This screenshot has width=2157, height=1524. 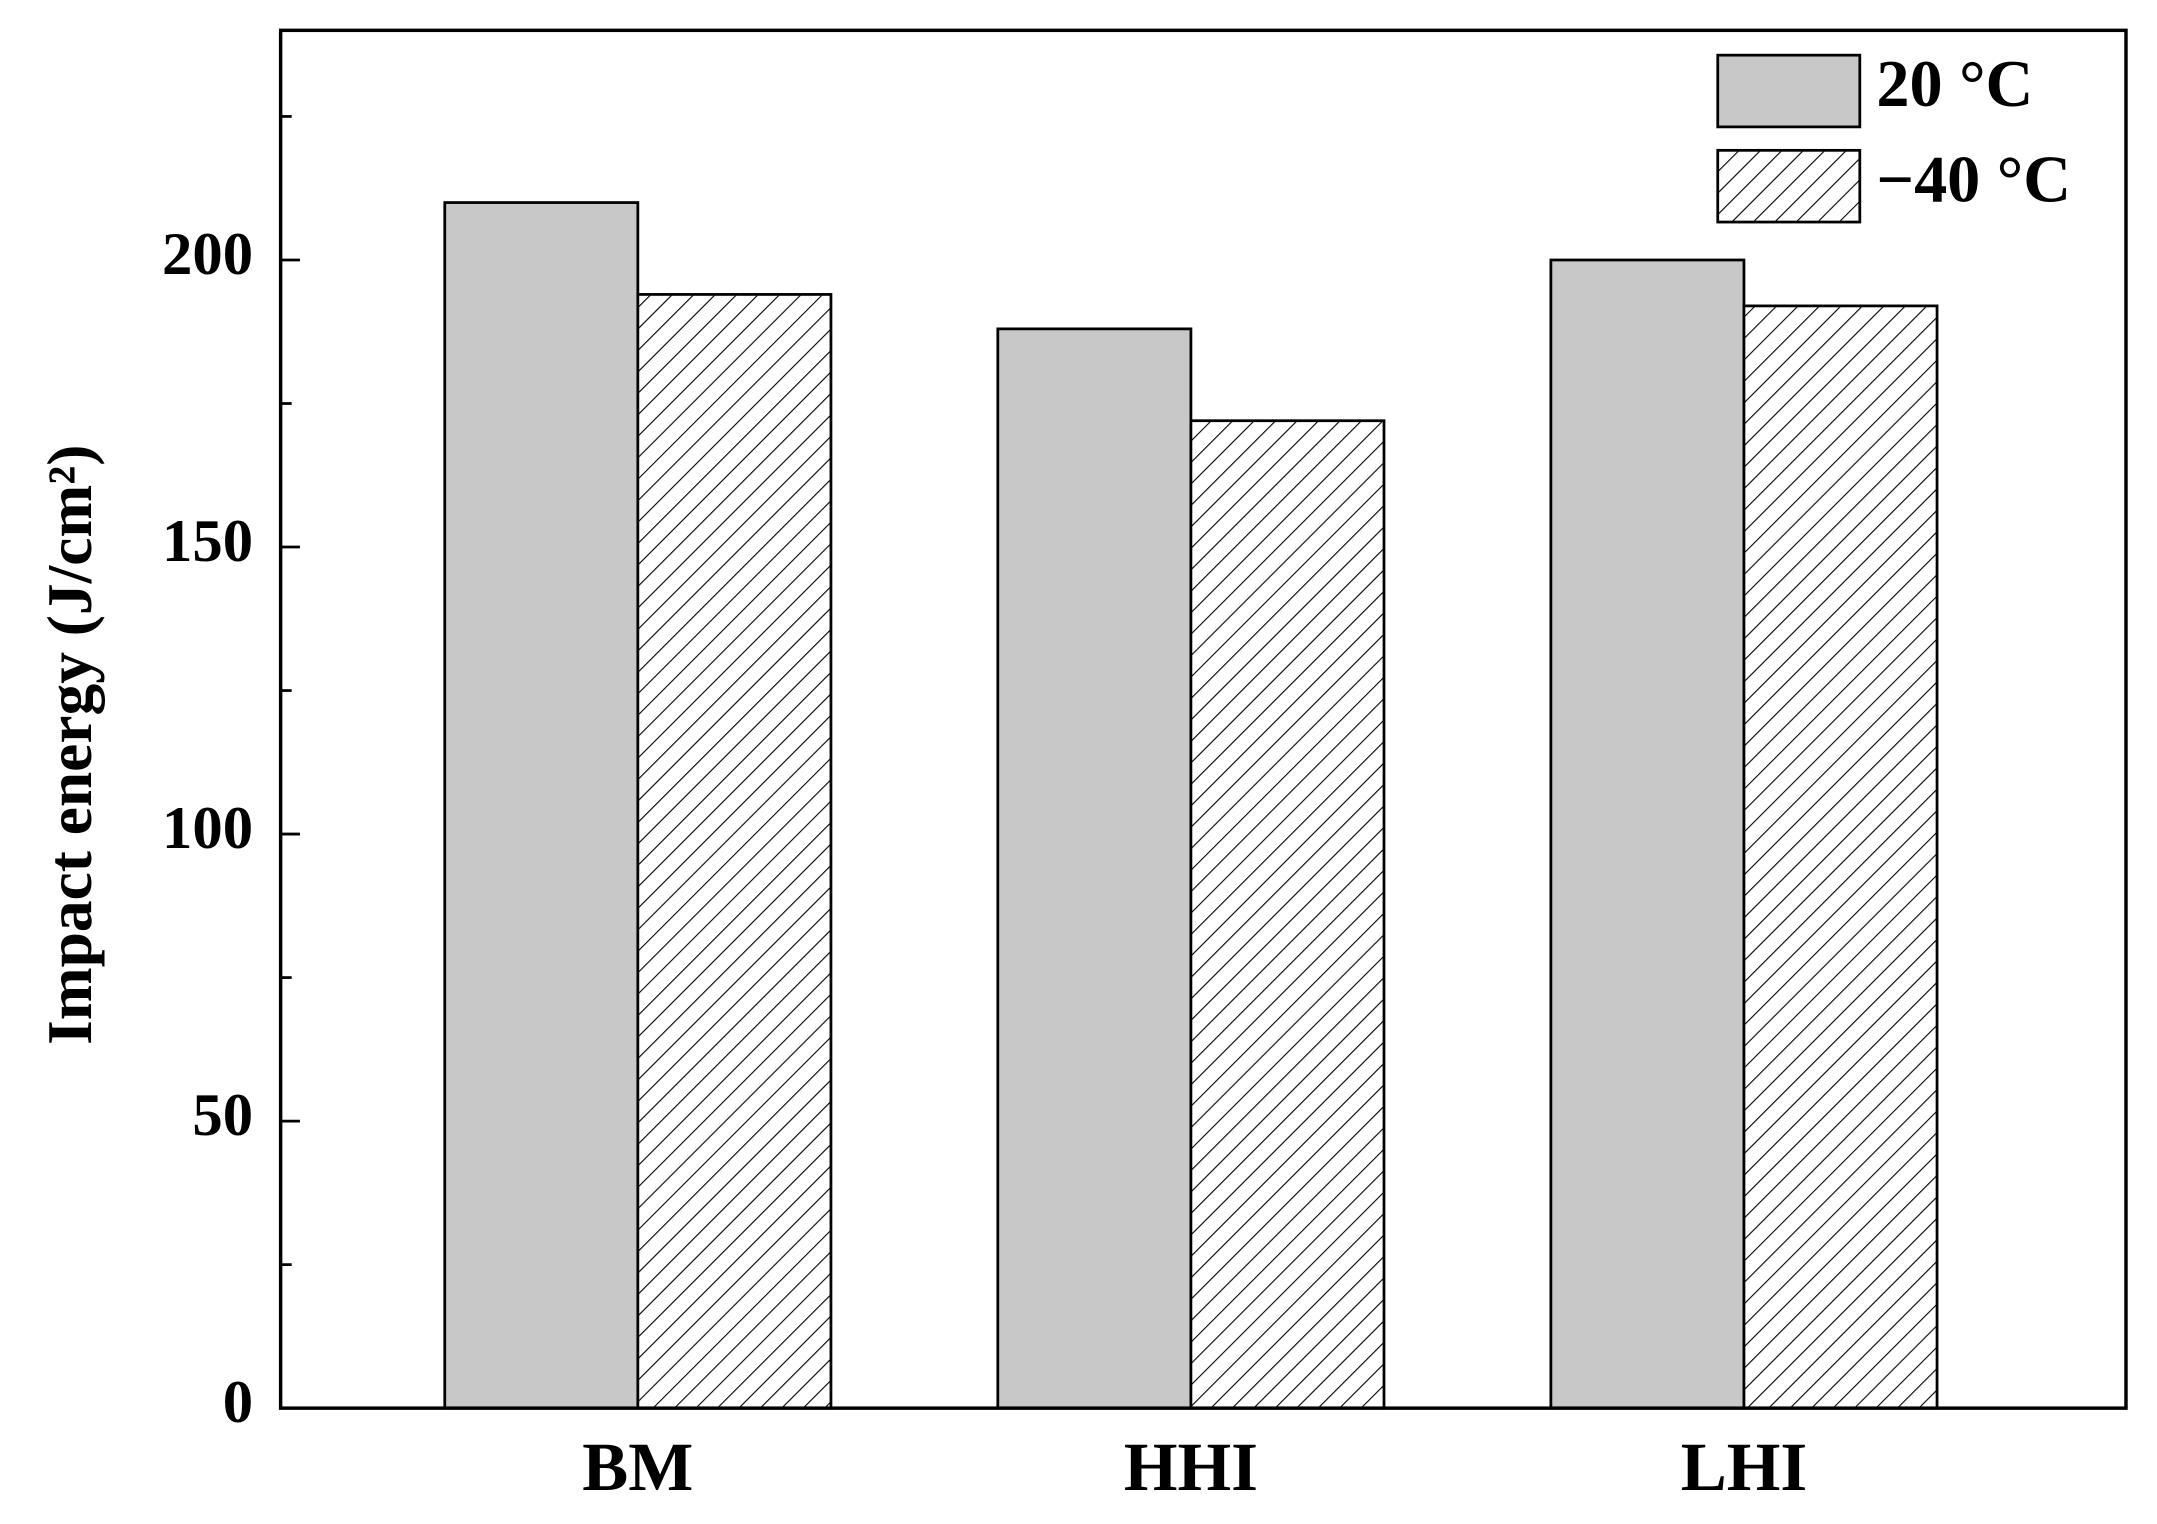 What do you see at coordinates (222, 1115) in the screenshot?
I see `y-tick-label: 50` at bounding box center [222, 1115].